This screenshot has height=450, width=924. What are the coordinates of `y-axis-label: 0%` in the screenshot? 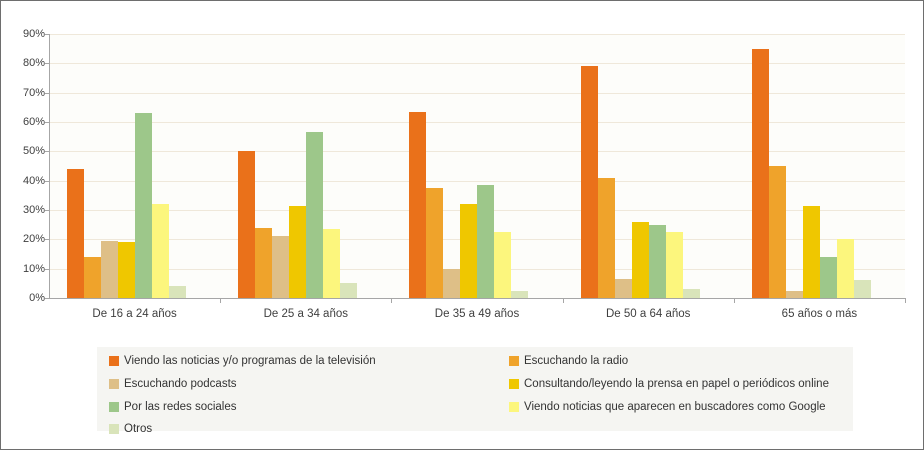 It's located at (37, 298).